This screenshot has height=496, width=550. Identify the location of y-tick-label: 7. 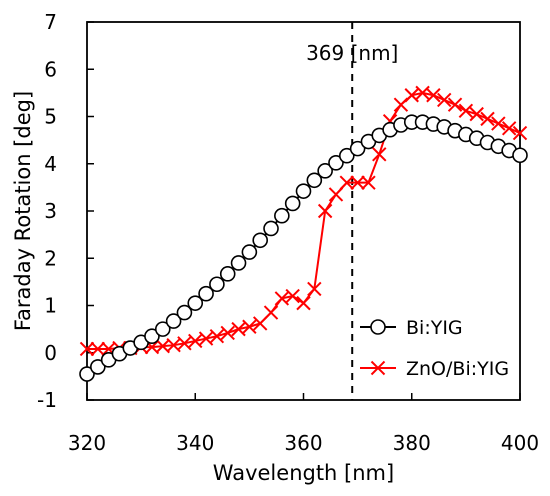
(50, 22).